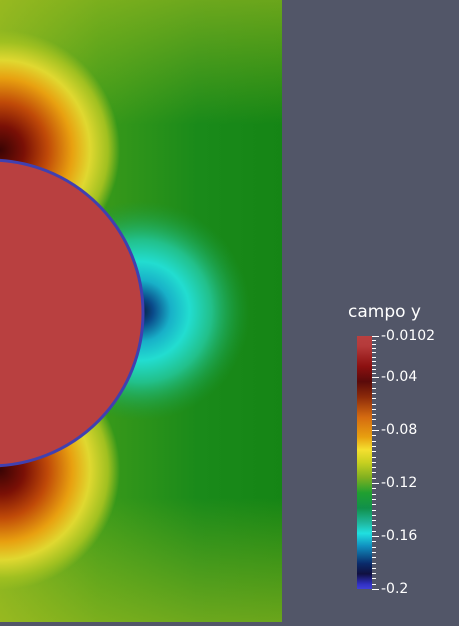  What do you see at coordinates (399, 377) in the screenshot?
I see `colorbar-tick-label: -0.04` at bounding box center [399, 377].